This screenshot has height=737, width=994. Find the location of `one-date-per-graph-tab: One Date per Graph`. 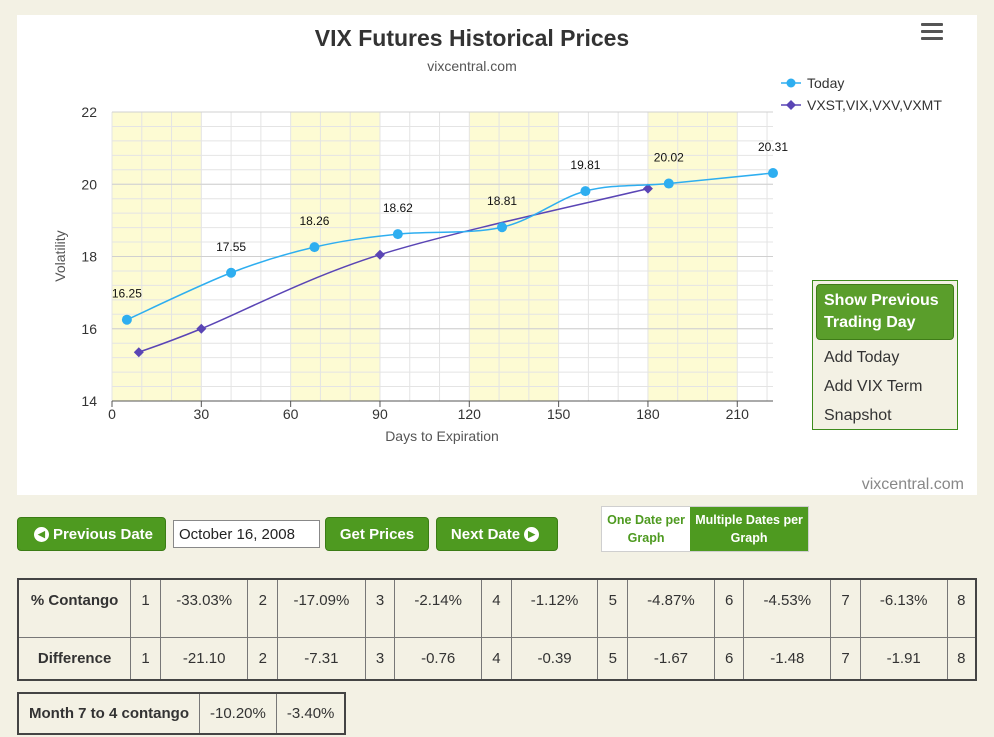

one-date-per-graph-tab: One Date per Graph is located at coordinates (646, 529).